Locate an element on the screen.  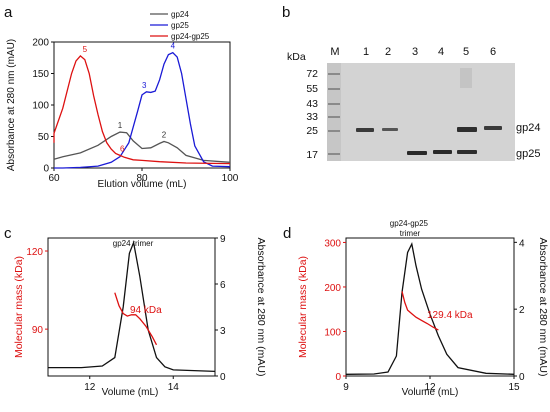
gel-band-lane3-gp25 is located at coordinates (417, 153).